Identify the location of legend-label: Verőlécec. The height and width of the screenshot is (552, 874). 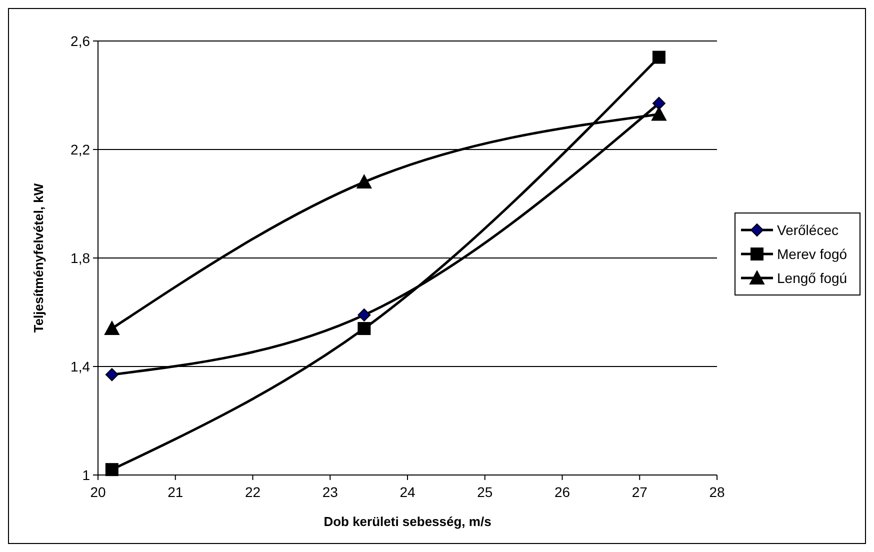
(807, 230).